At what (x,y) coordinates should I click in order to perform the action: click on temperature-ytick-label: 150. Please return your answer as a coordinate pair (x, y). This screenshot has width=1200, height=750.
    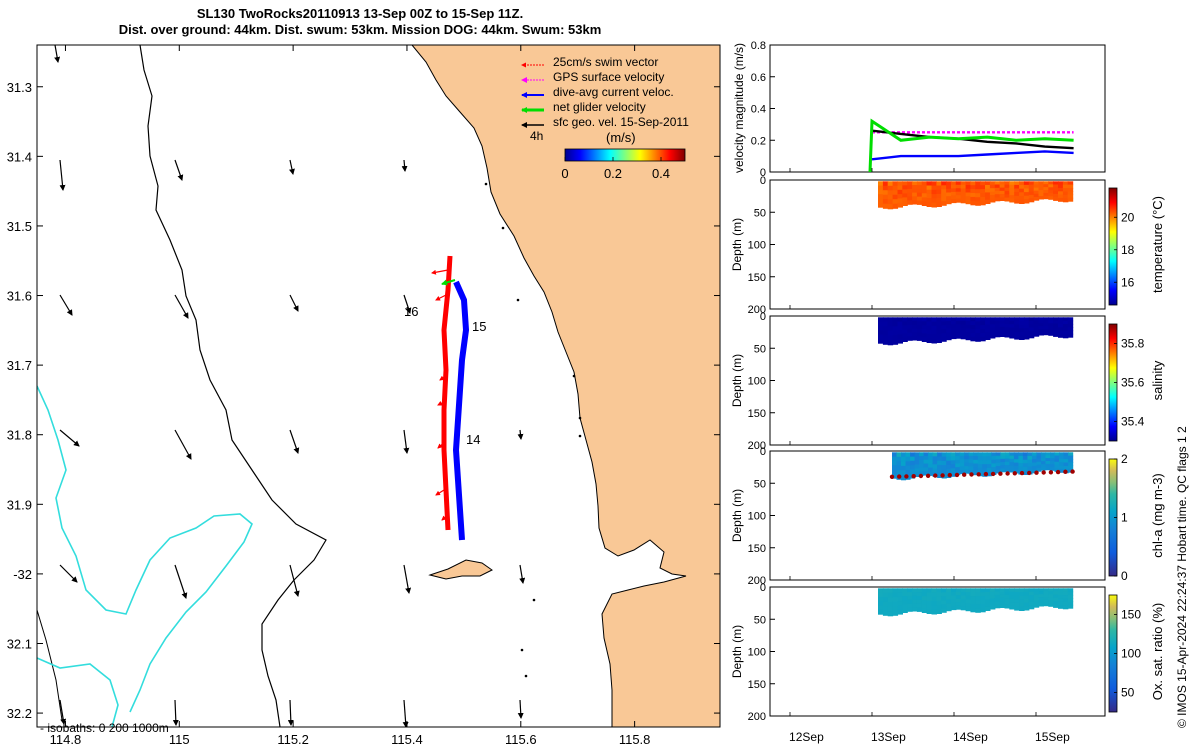
    Looking at the image, I should click on (757, 278).